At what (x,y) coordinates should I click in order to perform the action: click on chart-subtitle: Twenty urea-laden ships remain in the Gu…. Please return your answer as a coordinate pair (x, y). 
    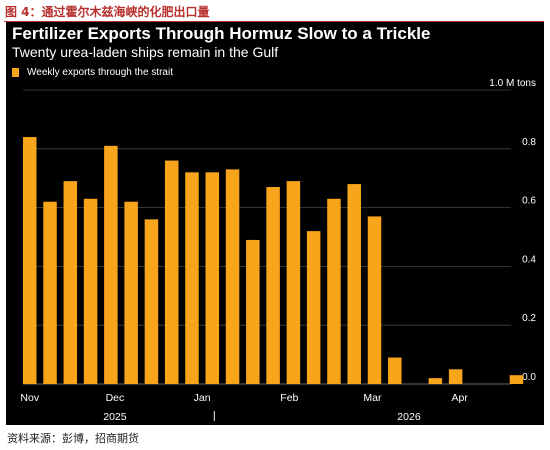
    Looking at the image, I should click on (145, 52).